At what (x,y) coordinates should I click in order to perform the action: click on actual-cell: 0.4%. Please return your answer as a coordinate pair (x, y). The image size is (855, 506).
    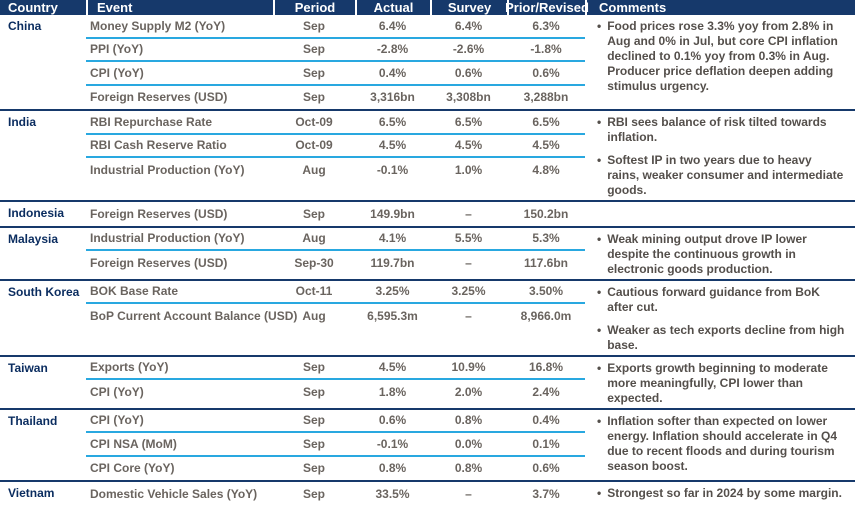
    Looking at the image, I should click on (392, 72).